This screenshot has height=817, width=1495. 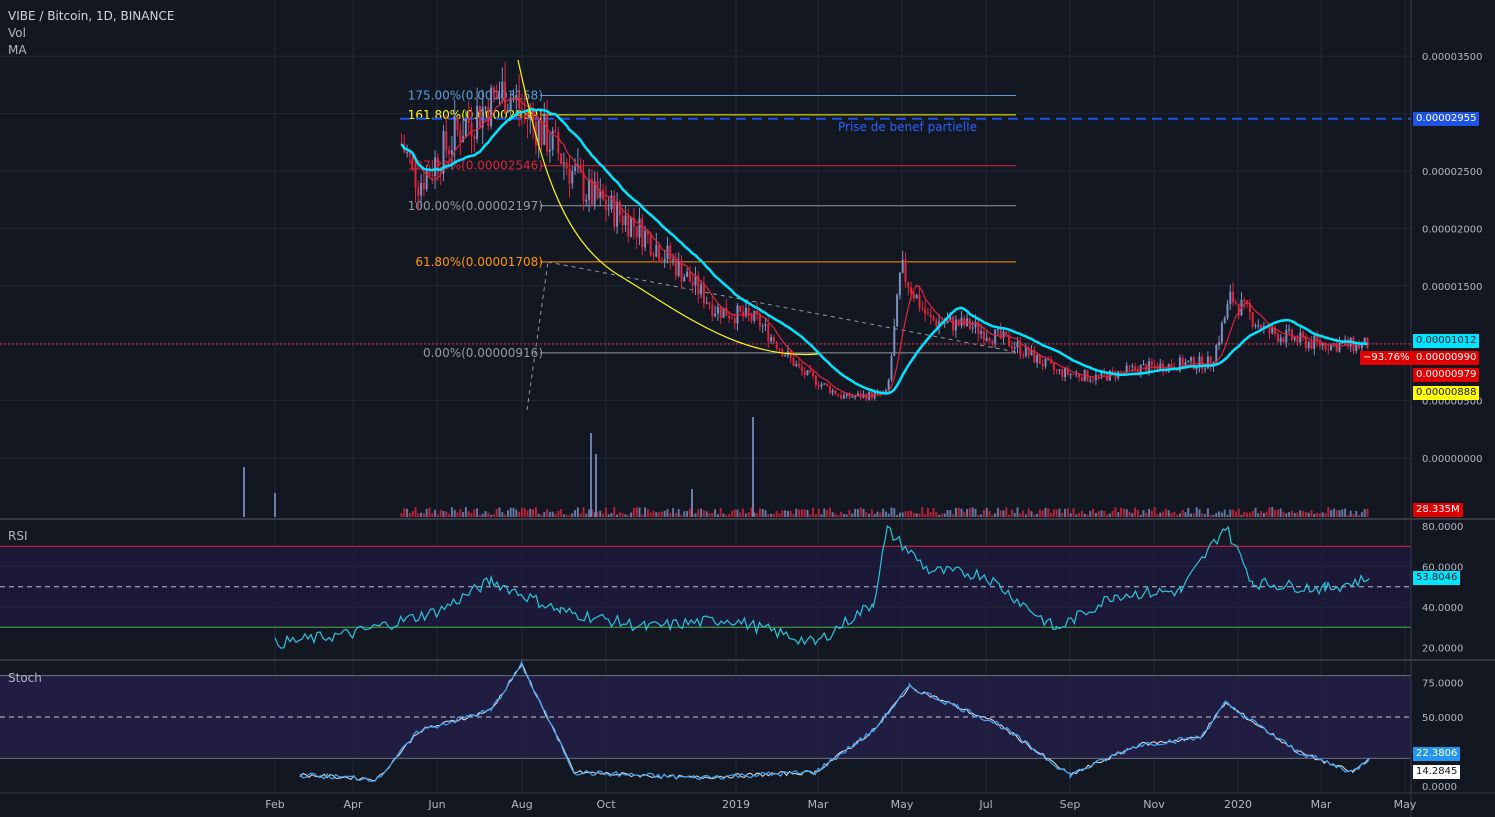 What do you see at coordinates (1452, 287) in the screenshot?
I see `price-tick-label: 0.00001500` at bounding box center [1452, 287].